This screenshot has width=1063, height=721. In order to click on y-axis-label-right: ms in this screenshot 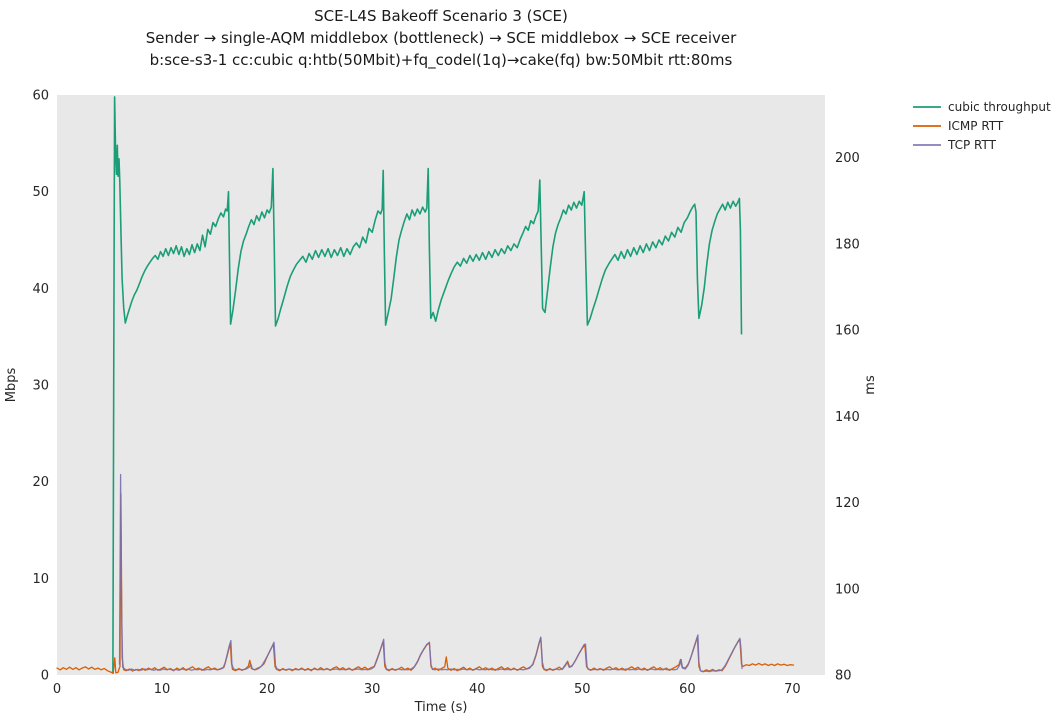, I will do `click(870, 385)`.